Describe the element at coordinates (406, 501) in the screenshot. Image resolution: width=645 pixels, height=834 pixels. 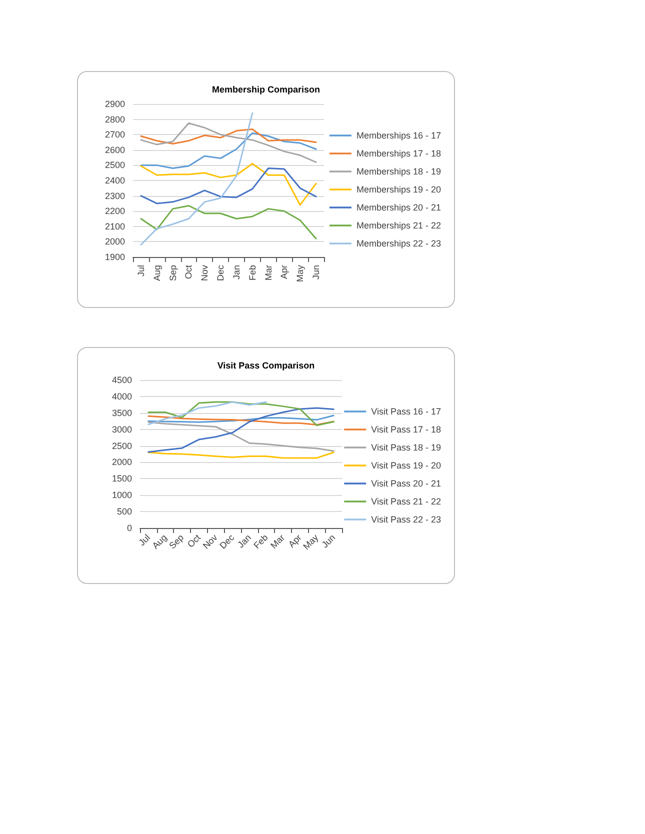
I see `legend-label: Visit Pass 21 - 22` at that location.